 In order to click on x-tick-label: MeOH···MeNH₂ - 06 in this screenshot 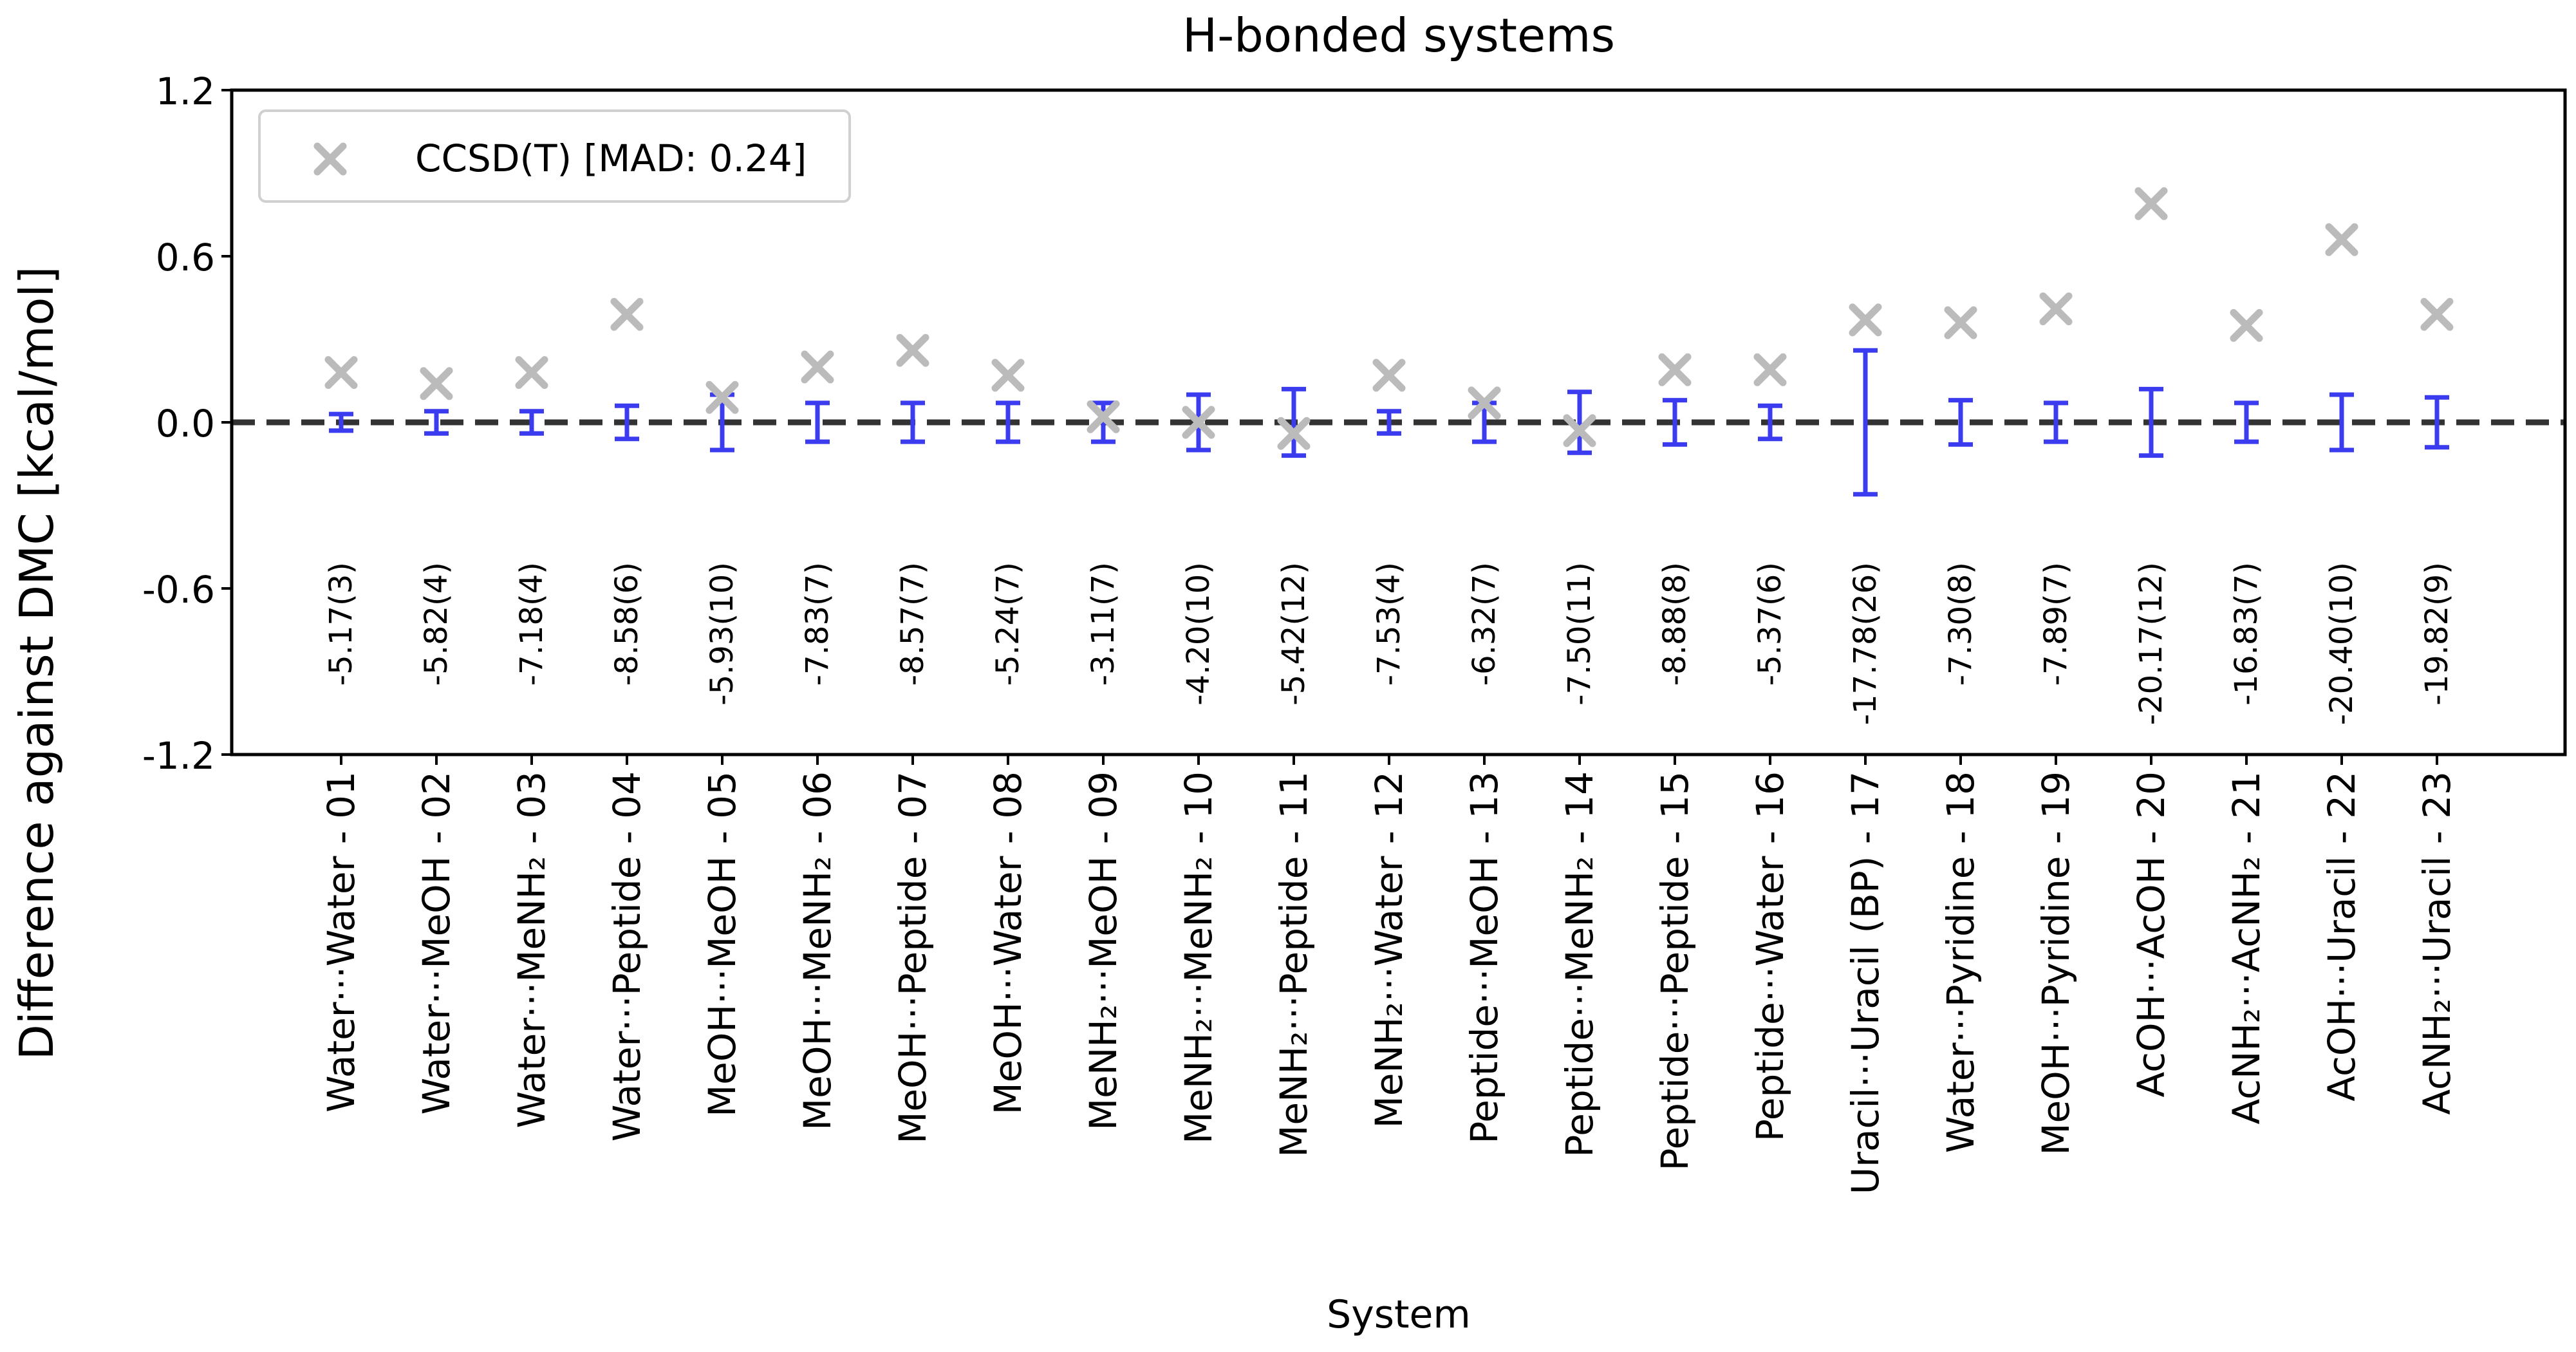, I will do `click(817, 951)`.